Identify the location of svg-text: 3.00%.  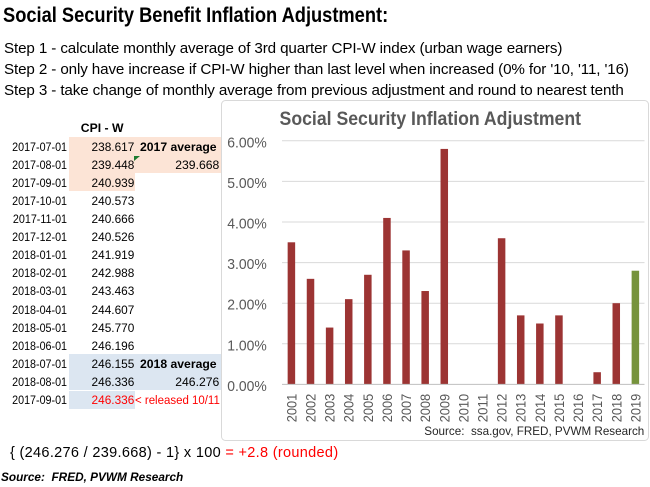
(247, 265).